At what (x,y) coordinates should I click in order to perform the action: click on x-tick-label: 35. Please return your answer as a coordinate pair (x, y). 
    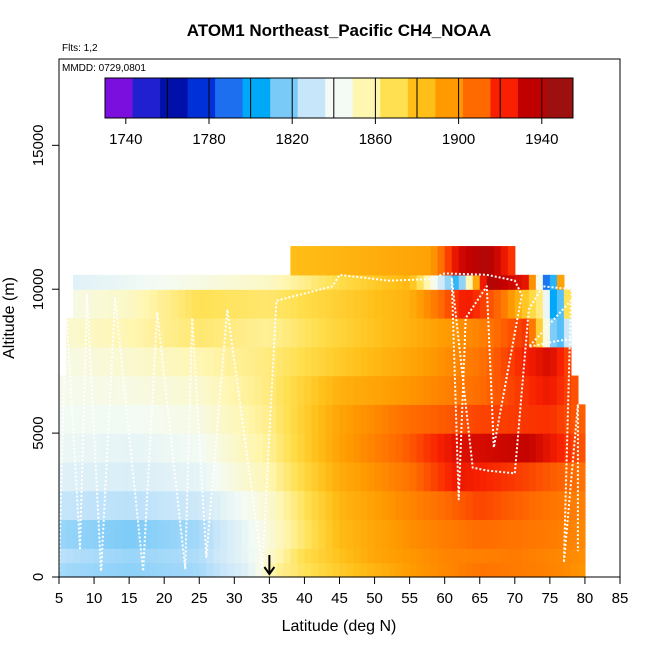
    Looking at the image, I should click on (269, 598).